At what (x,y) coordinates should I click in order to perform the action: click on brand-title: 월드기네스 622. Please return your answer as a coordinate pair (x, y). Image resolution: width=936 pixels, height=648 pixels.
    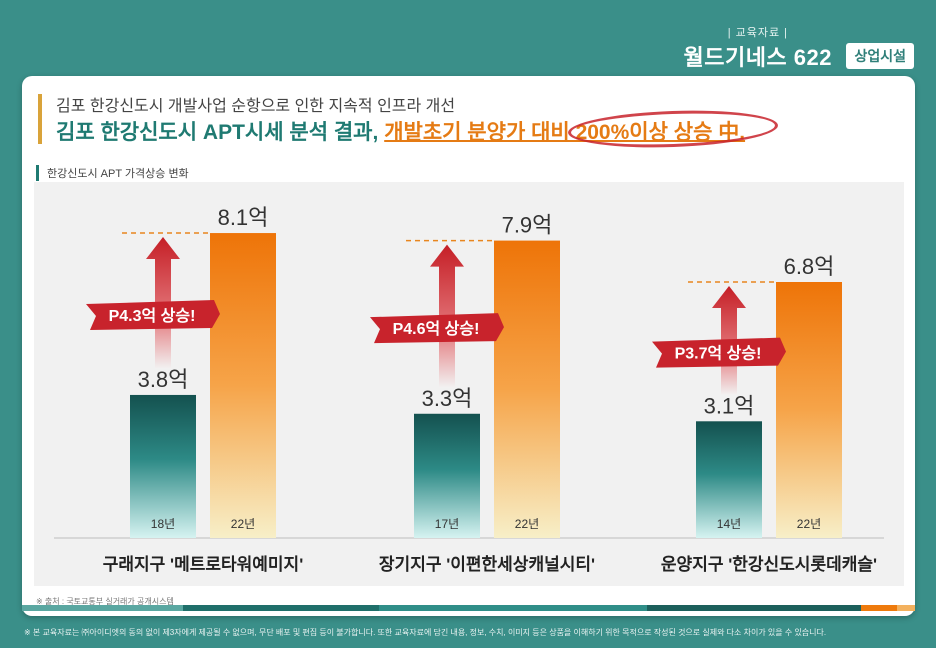
    Looking at the image, I should click on (757, 57).